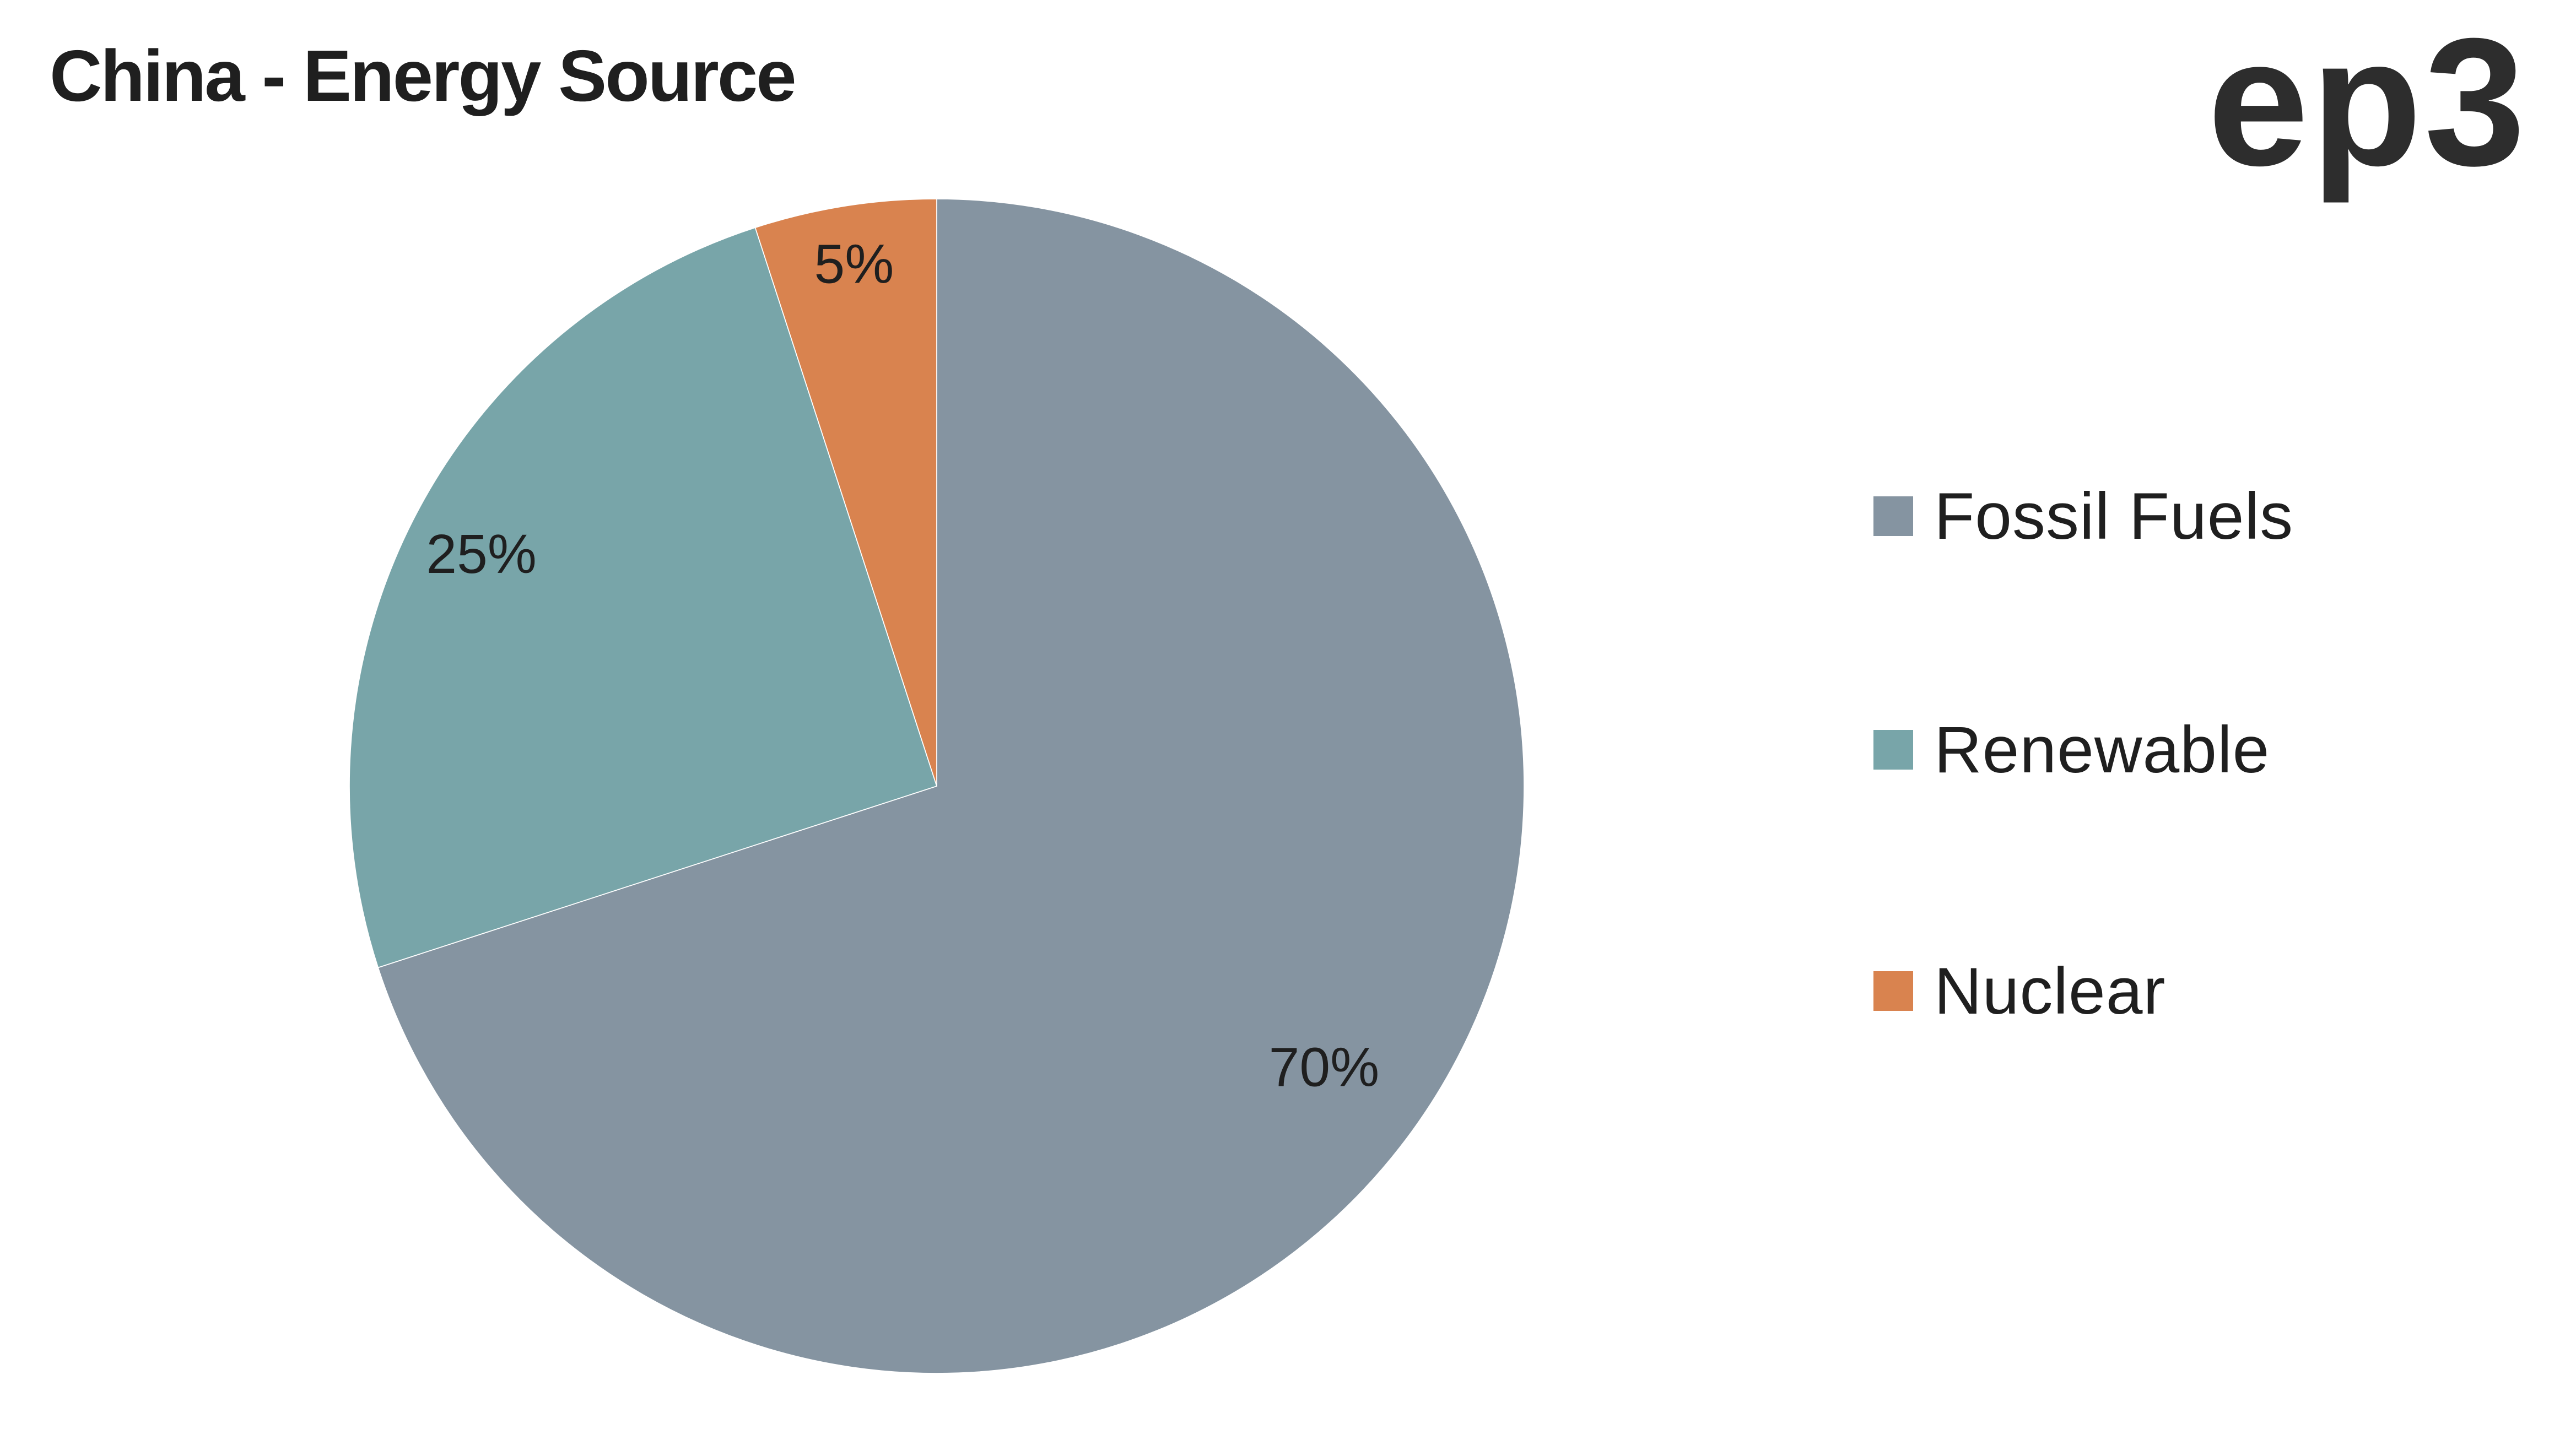 This screenshot has height=1429, width=2576. I want to click on pie-slice-nuclear, so click(845, 493).